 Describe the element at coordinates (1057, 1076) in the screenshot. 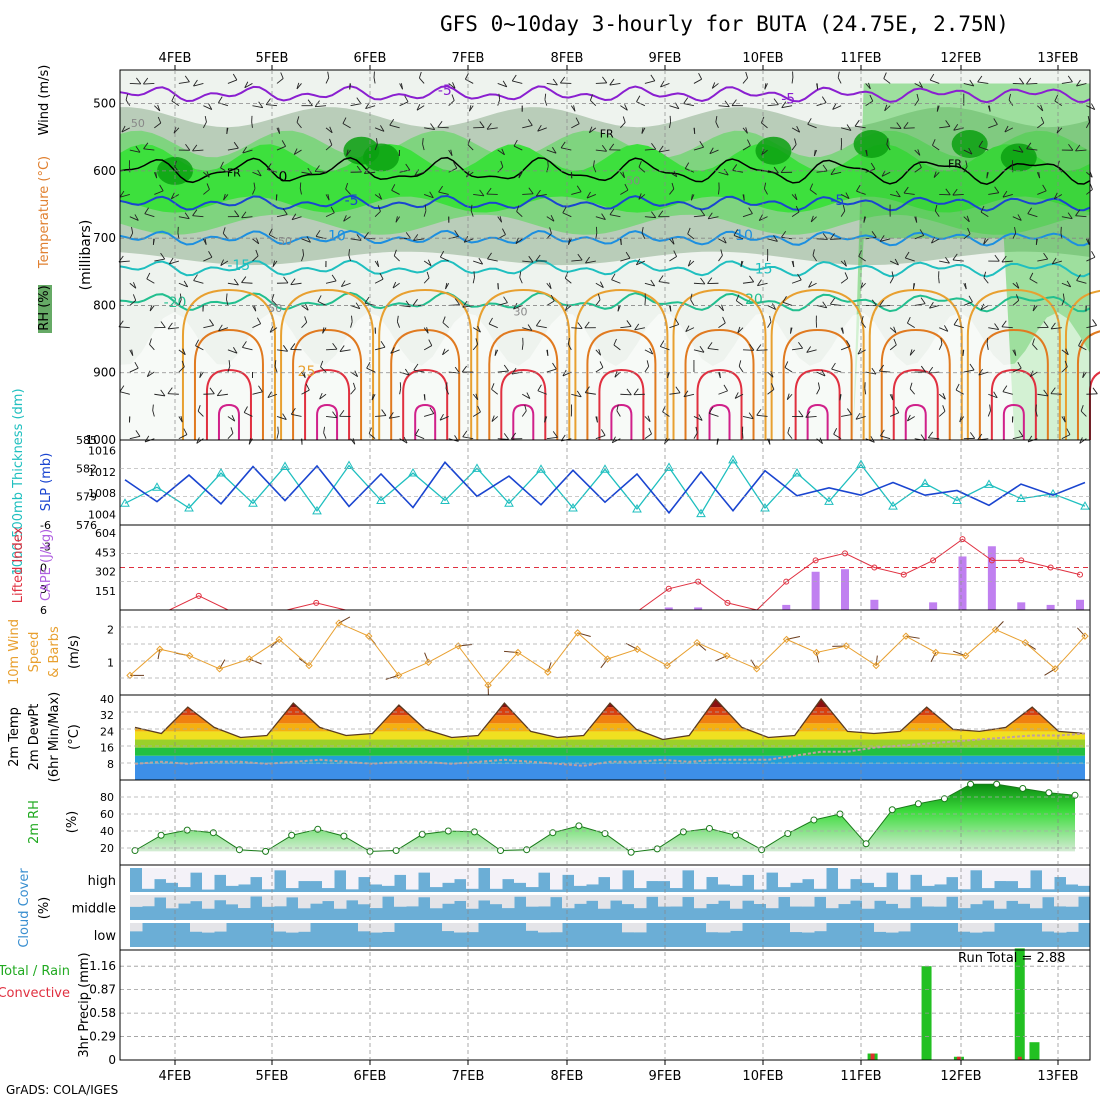

I see `date-label-bottom: 13FEB` at that location.